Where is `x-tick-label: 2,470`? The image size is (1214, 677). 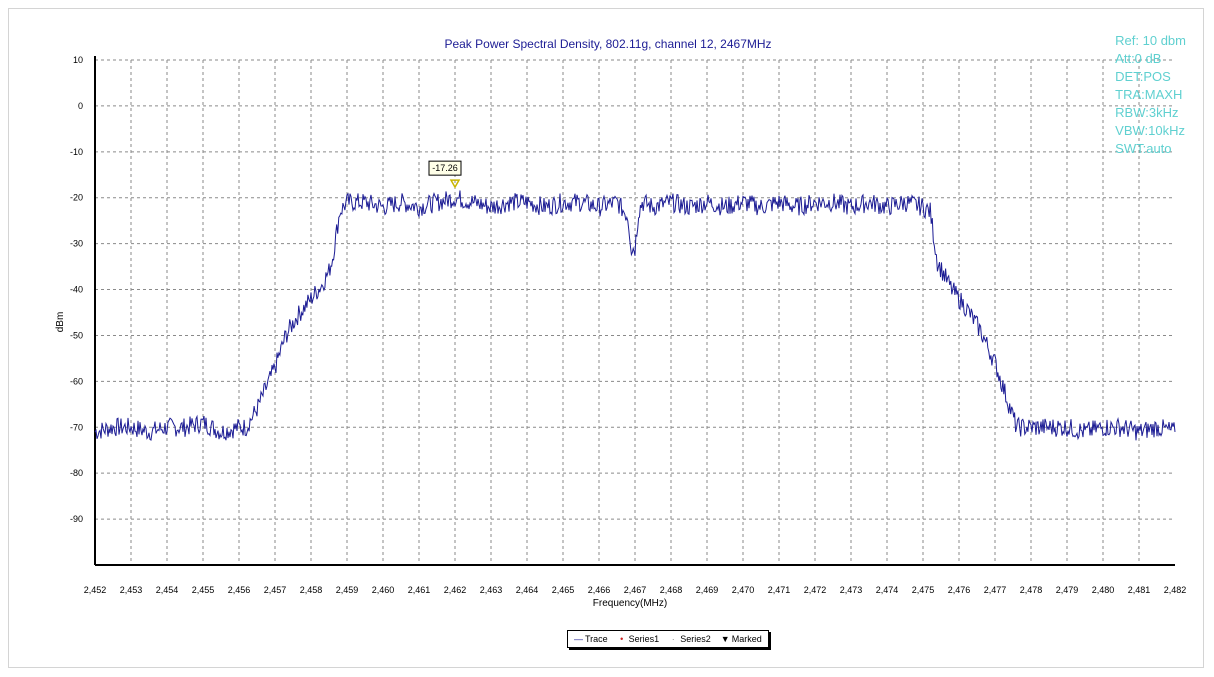 x-tick-label: 2,470 is located at coordinates (743, 590).